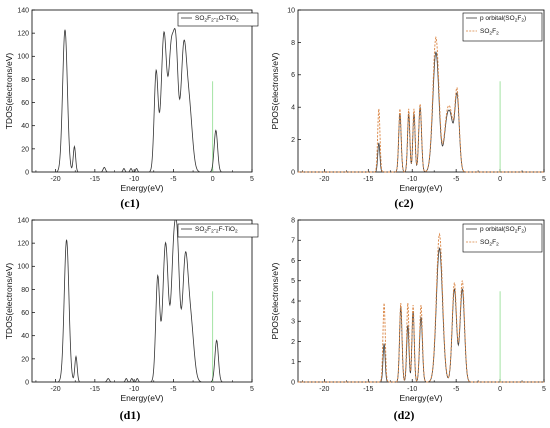 The image size is (550, 428). I want to click on legend-label: SO2​F2​-2​O-TiO2​, so click(217, 19).